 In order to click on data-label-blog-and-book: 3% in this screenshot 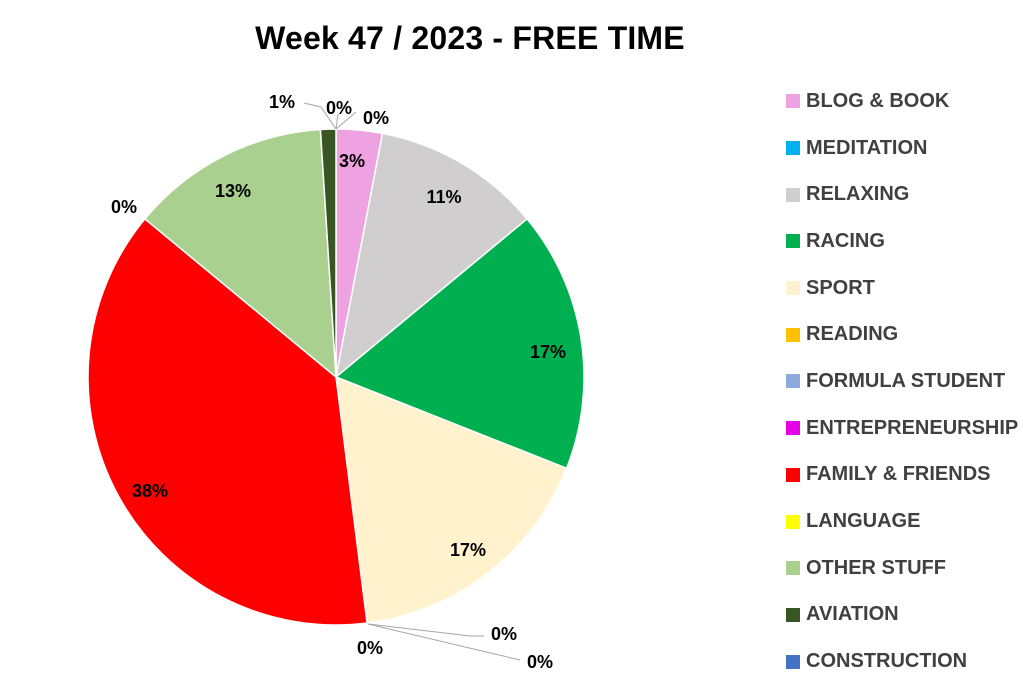, I will do `click(352, 161)`.